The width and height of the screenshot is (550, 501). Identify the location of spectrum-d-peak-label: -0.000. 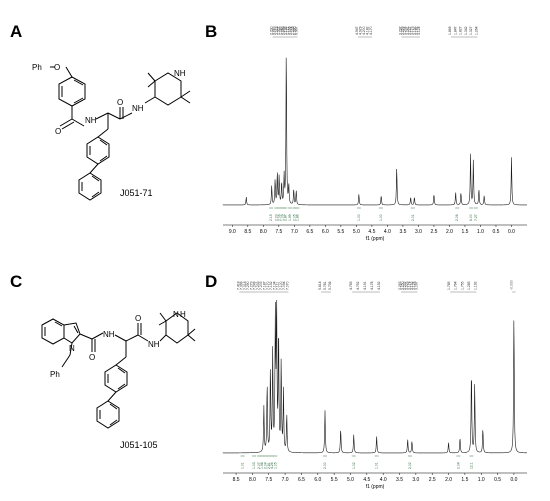
(511, 285).